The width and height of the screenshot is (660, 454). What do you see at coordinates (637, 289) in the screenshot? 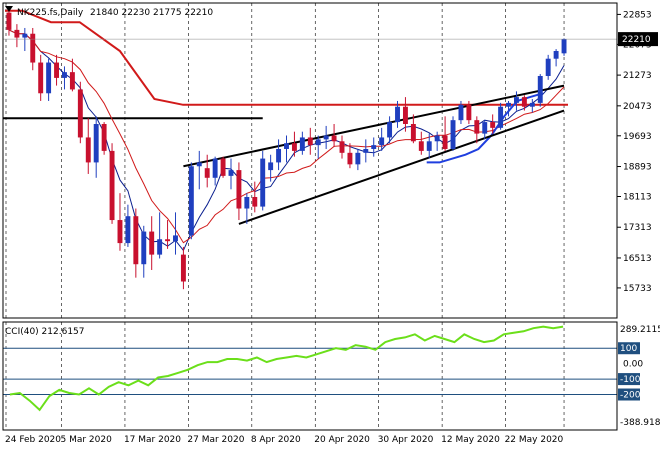
I see `y-tick-label: 15733` at bounding box center [637, 289].